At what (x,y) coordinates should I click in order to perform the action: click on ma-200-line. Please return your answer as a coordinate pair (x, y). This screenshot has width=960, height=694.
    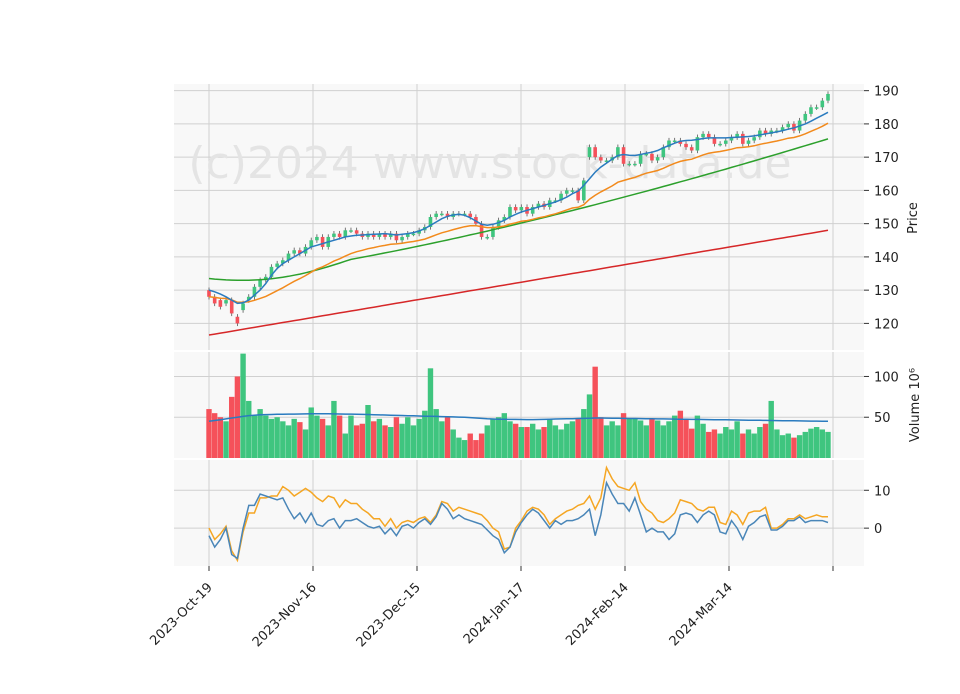
    Looking at the image, I should click on (518, 282).